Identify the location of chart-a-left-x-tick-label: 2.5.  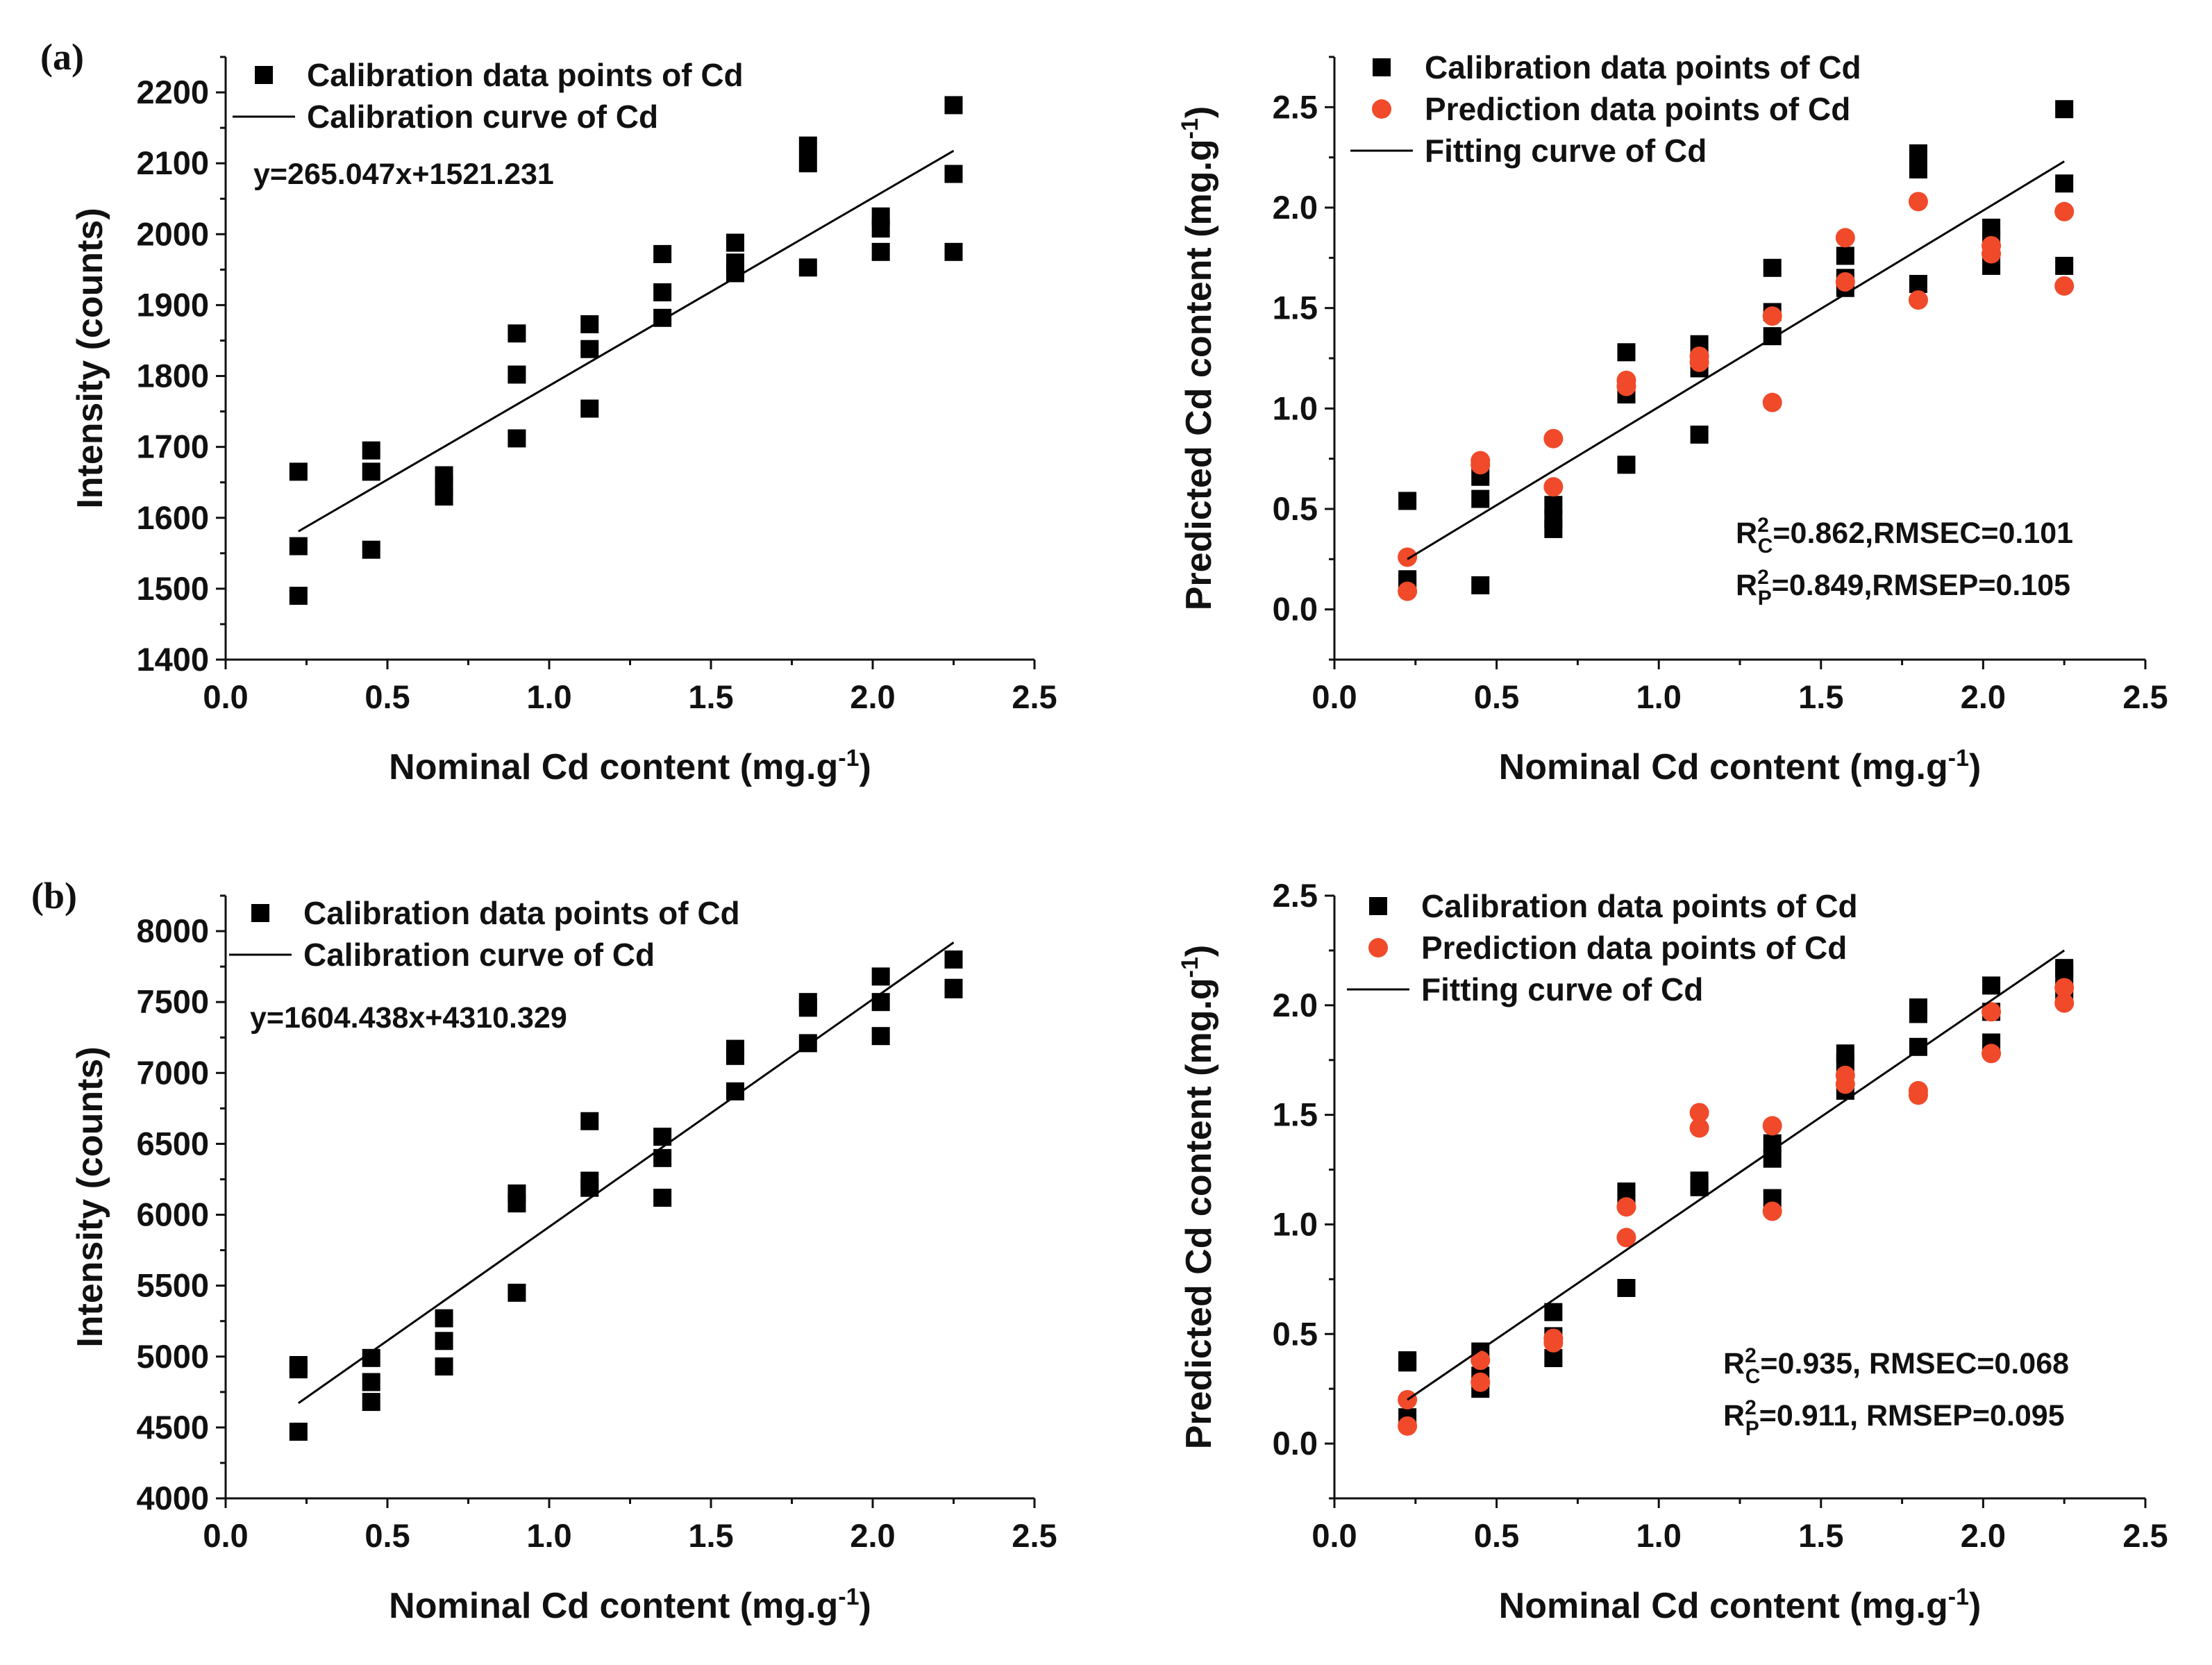
(1034, 697).